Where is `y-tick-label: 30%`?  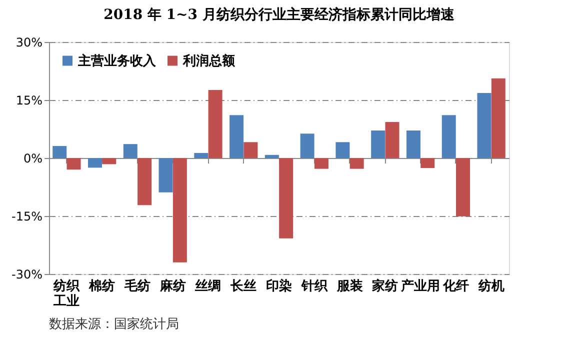 y-tick-label: 30% is located at coordinates (29, 43).